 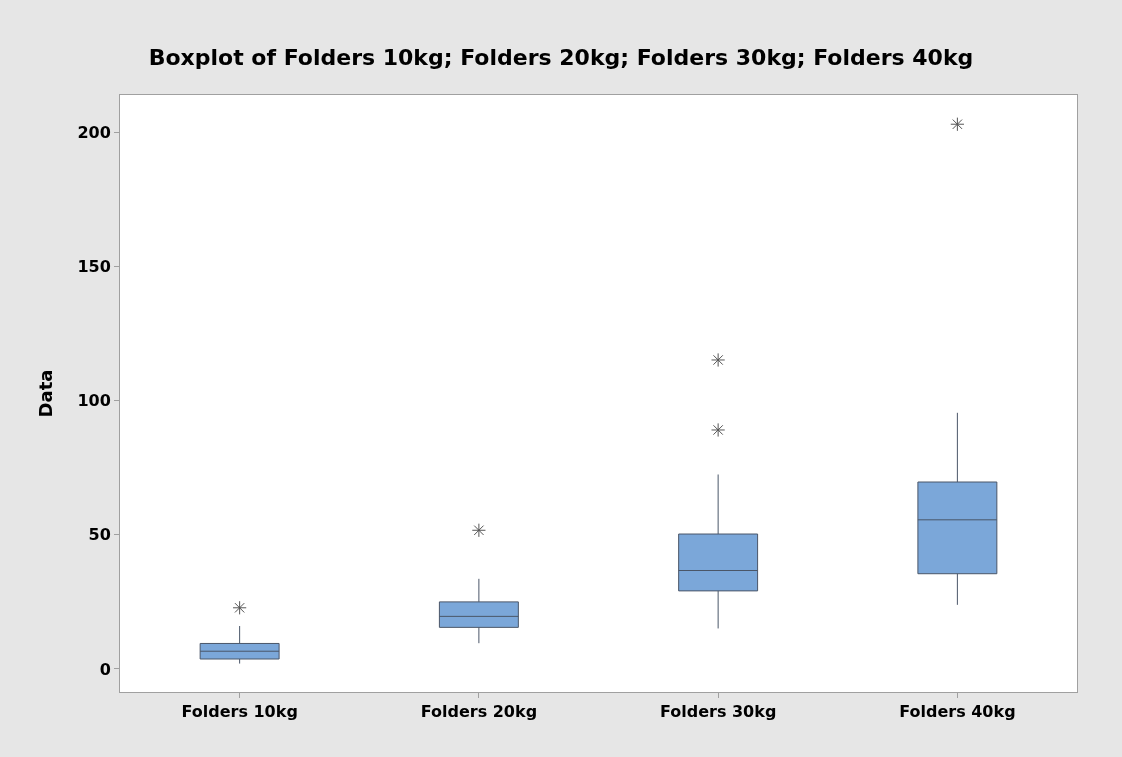 I want to click on y-tick-label: 100, so click(x=94, y=401).